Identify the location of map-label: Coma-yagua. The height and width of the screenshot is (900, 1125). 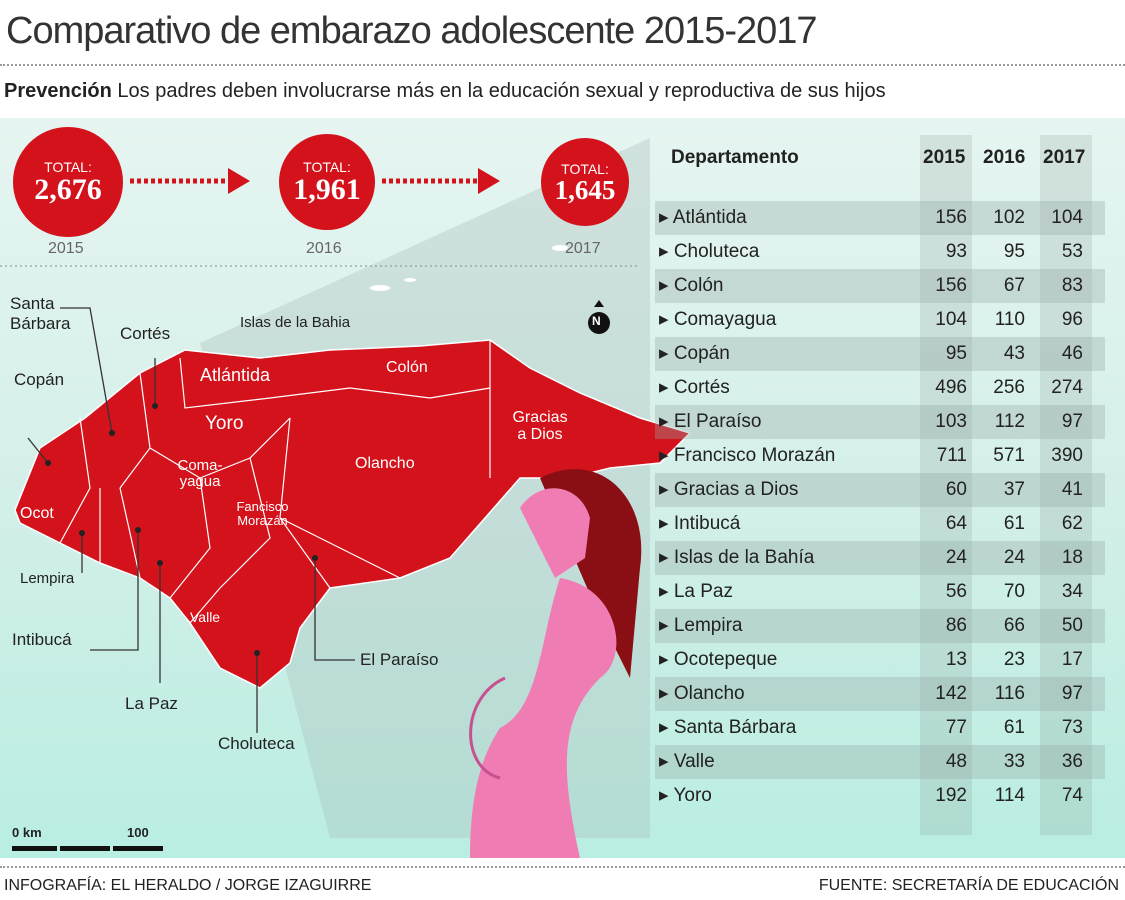
(200, 473).